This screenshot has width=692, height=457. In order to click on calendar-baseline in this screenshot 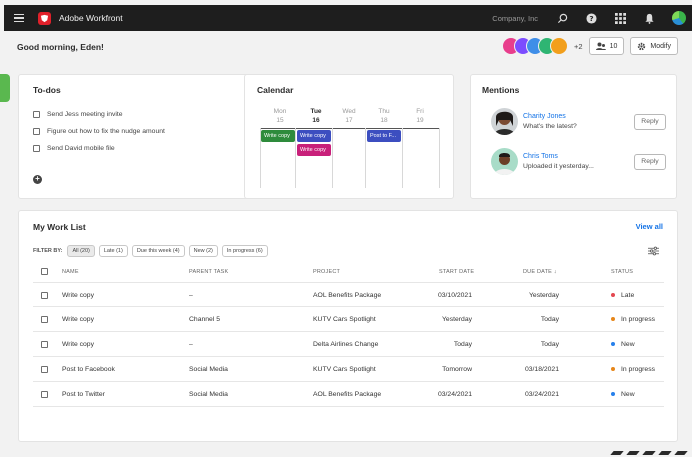, I will do `click(350, 128)`.